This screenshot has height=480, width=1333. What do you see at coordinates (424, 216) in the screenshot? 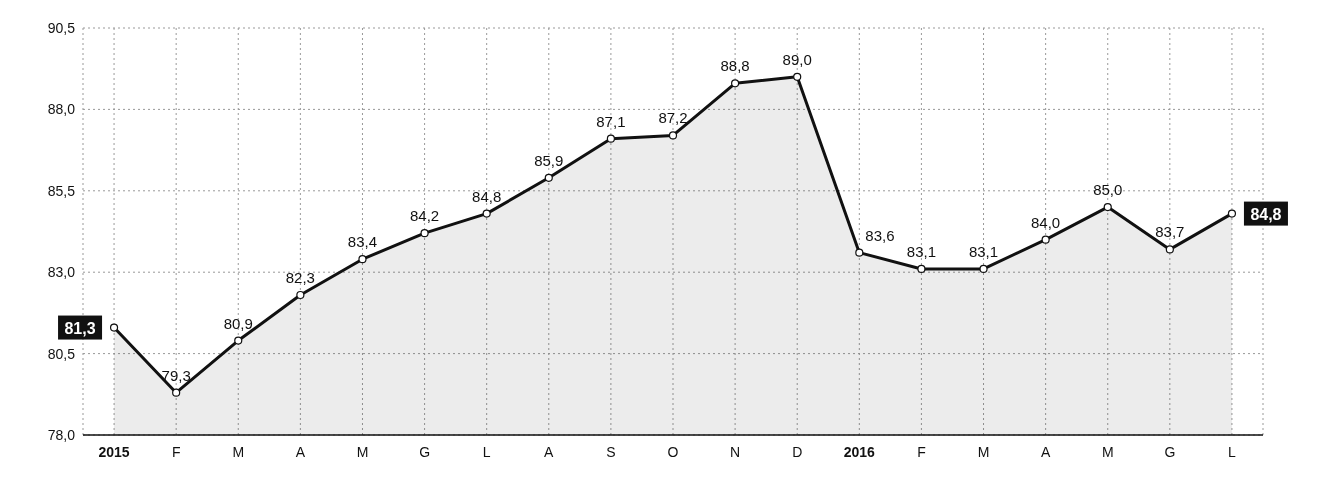
I see `data-label: 84,2` at bounding box center [424, 216].